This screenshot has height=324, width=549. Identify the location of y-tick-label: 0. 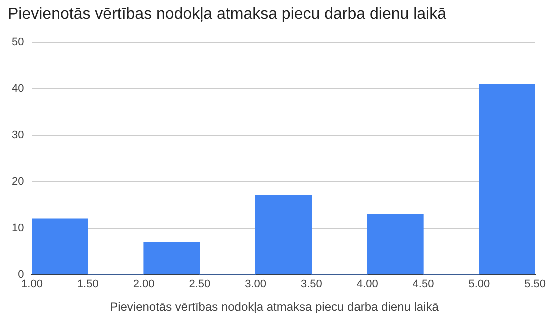
(21, 274).